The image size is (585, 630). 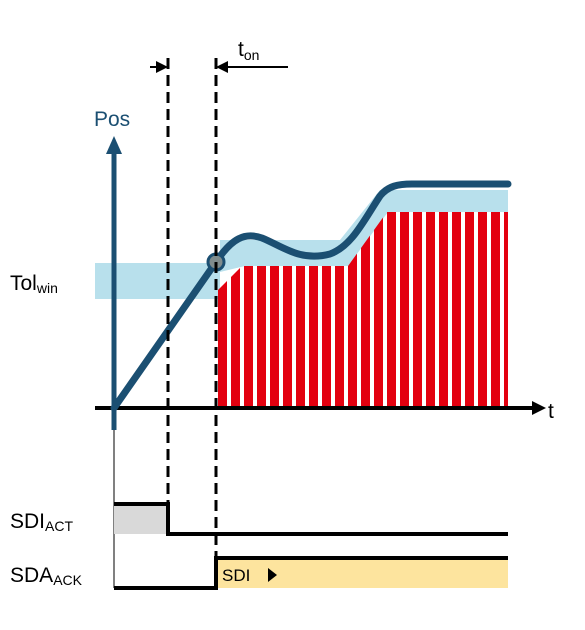 What do you see at coordinates (31, 575) in the screenshot?
I see `sda-ack-label-main: SDA` at bounding box center [31, 575].